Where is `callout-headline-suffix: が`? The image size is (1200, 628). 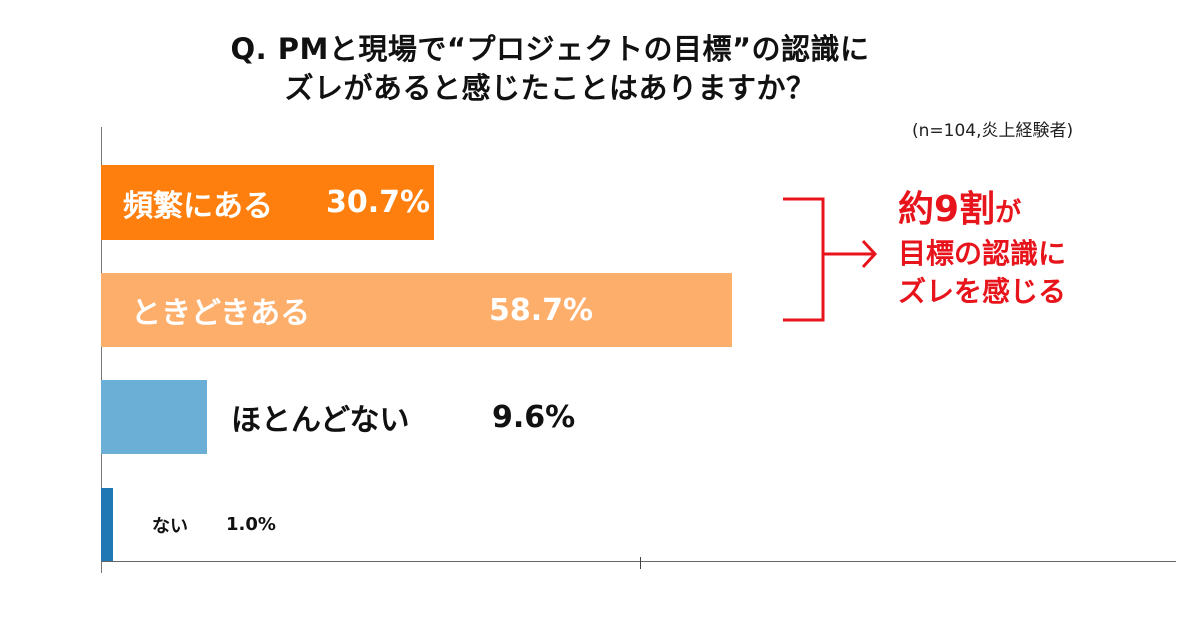
callout-headline-suffix: が is located at coordinates (1008, 213).